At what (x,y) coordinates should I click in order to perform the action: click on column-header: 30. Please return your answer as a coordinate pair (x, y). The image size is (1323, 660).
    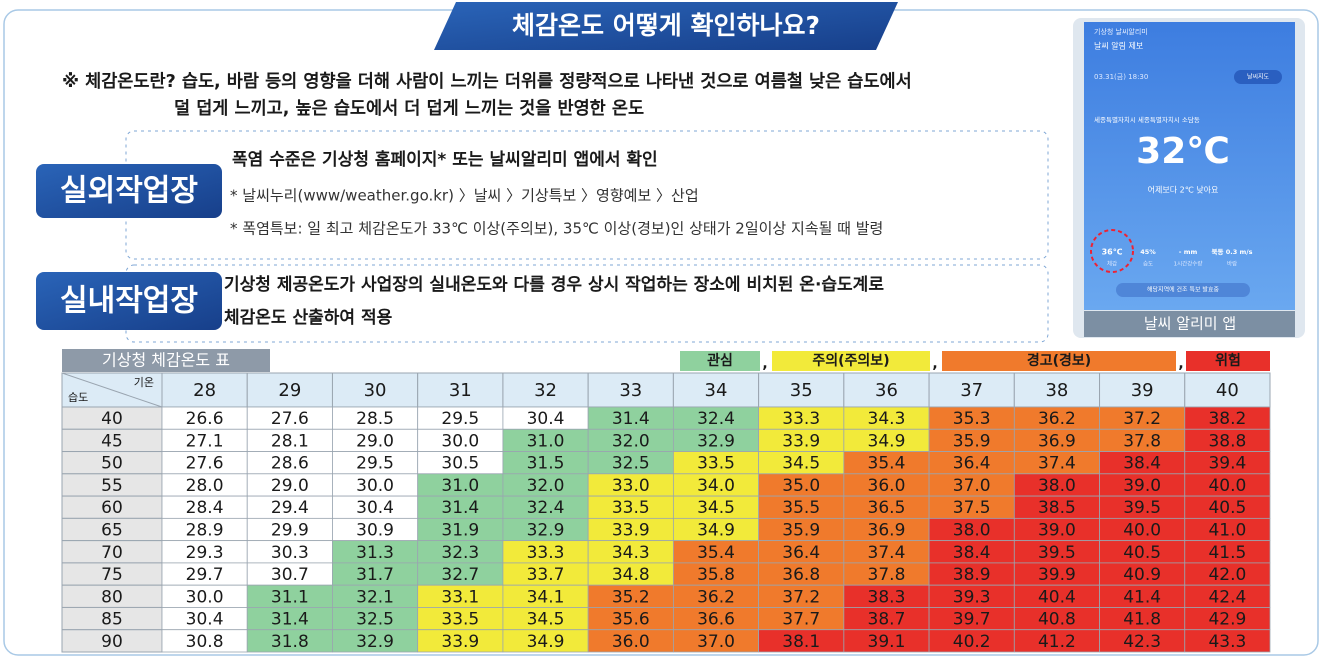
    Looking at the image, I should click on (375, 390).